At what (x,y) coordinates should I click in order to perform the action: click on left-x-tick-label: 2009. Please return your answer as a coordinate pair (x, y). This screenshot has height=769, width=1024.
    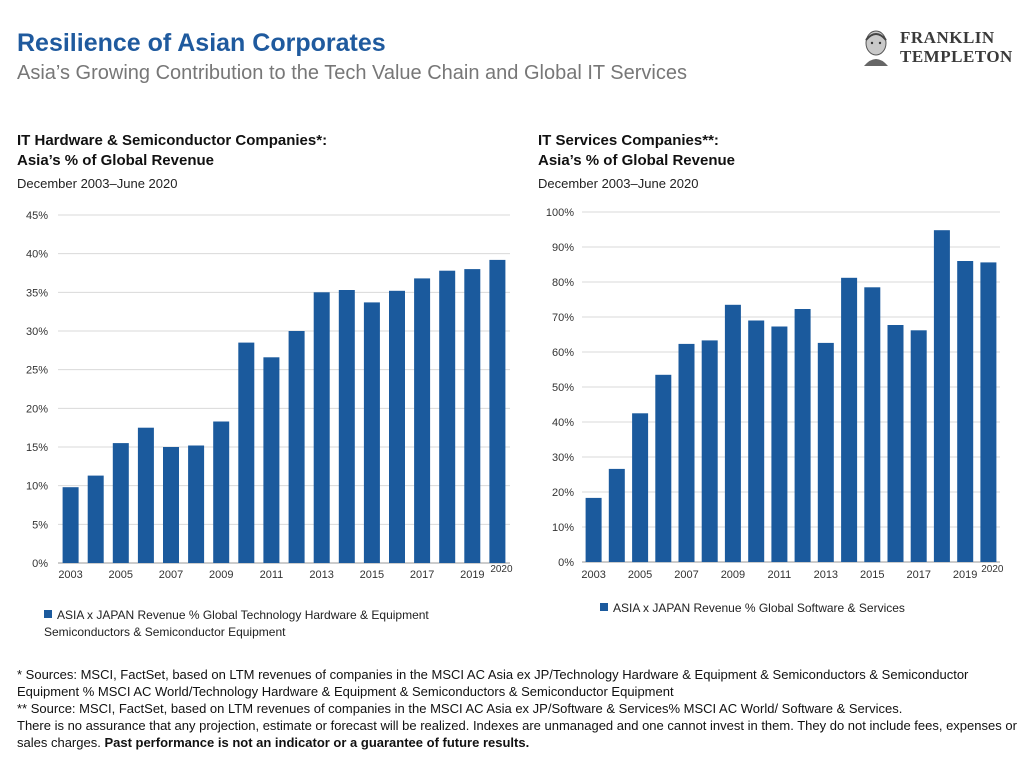
    Looking at the image, I should click on (221, 575).